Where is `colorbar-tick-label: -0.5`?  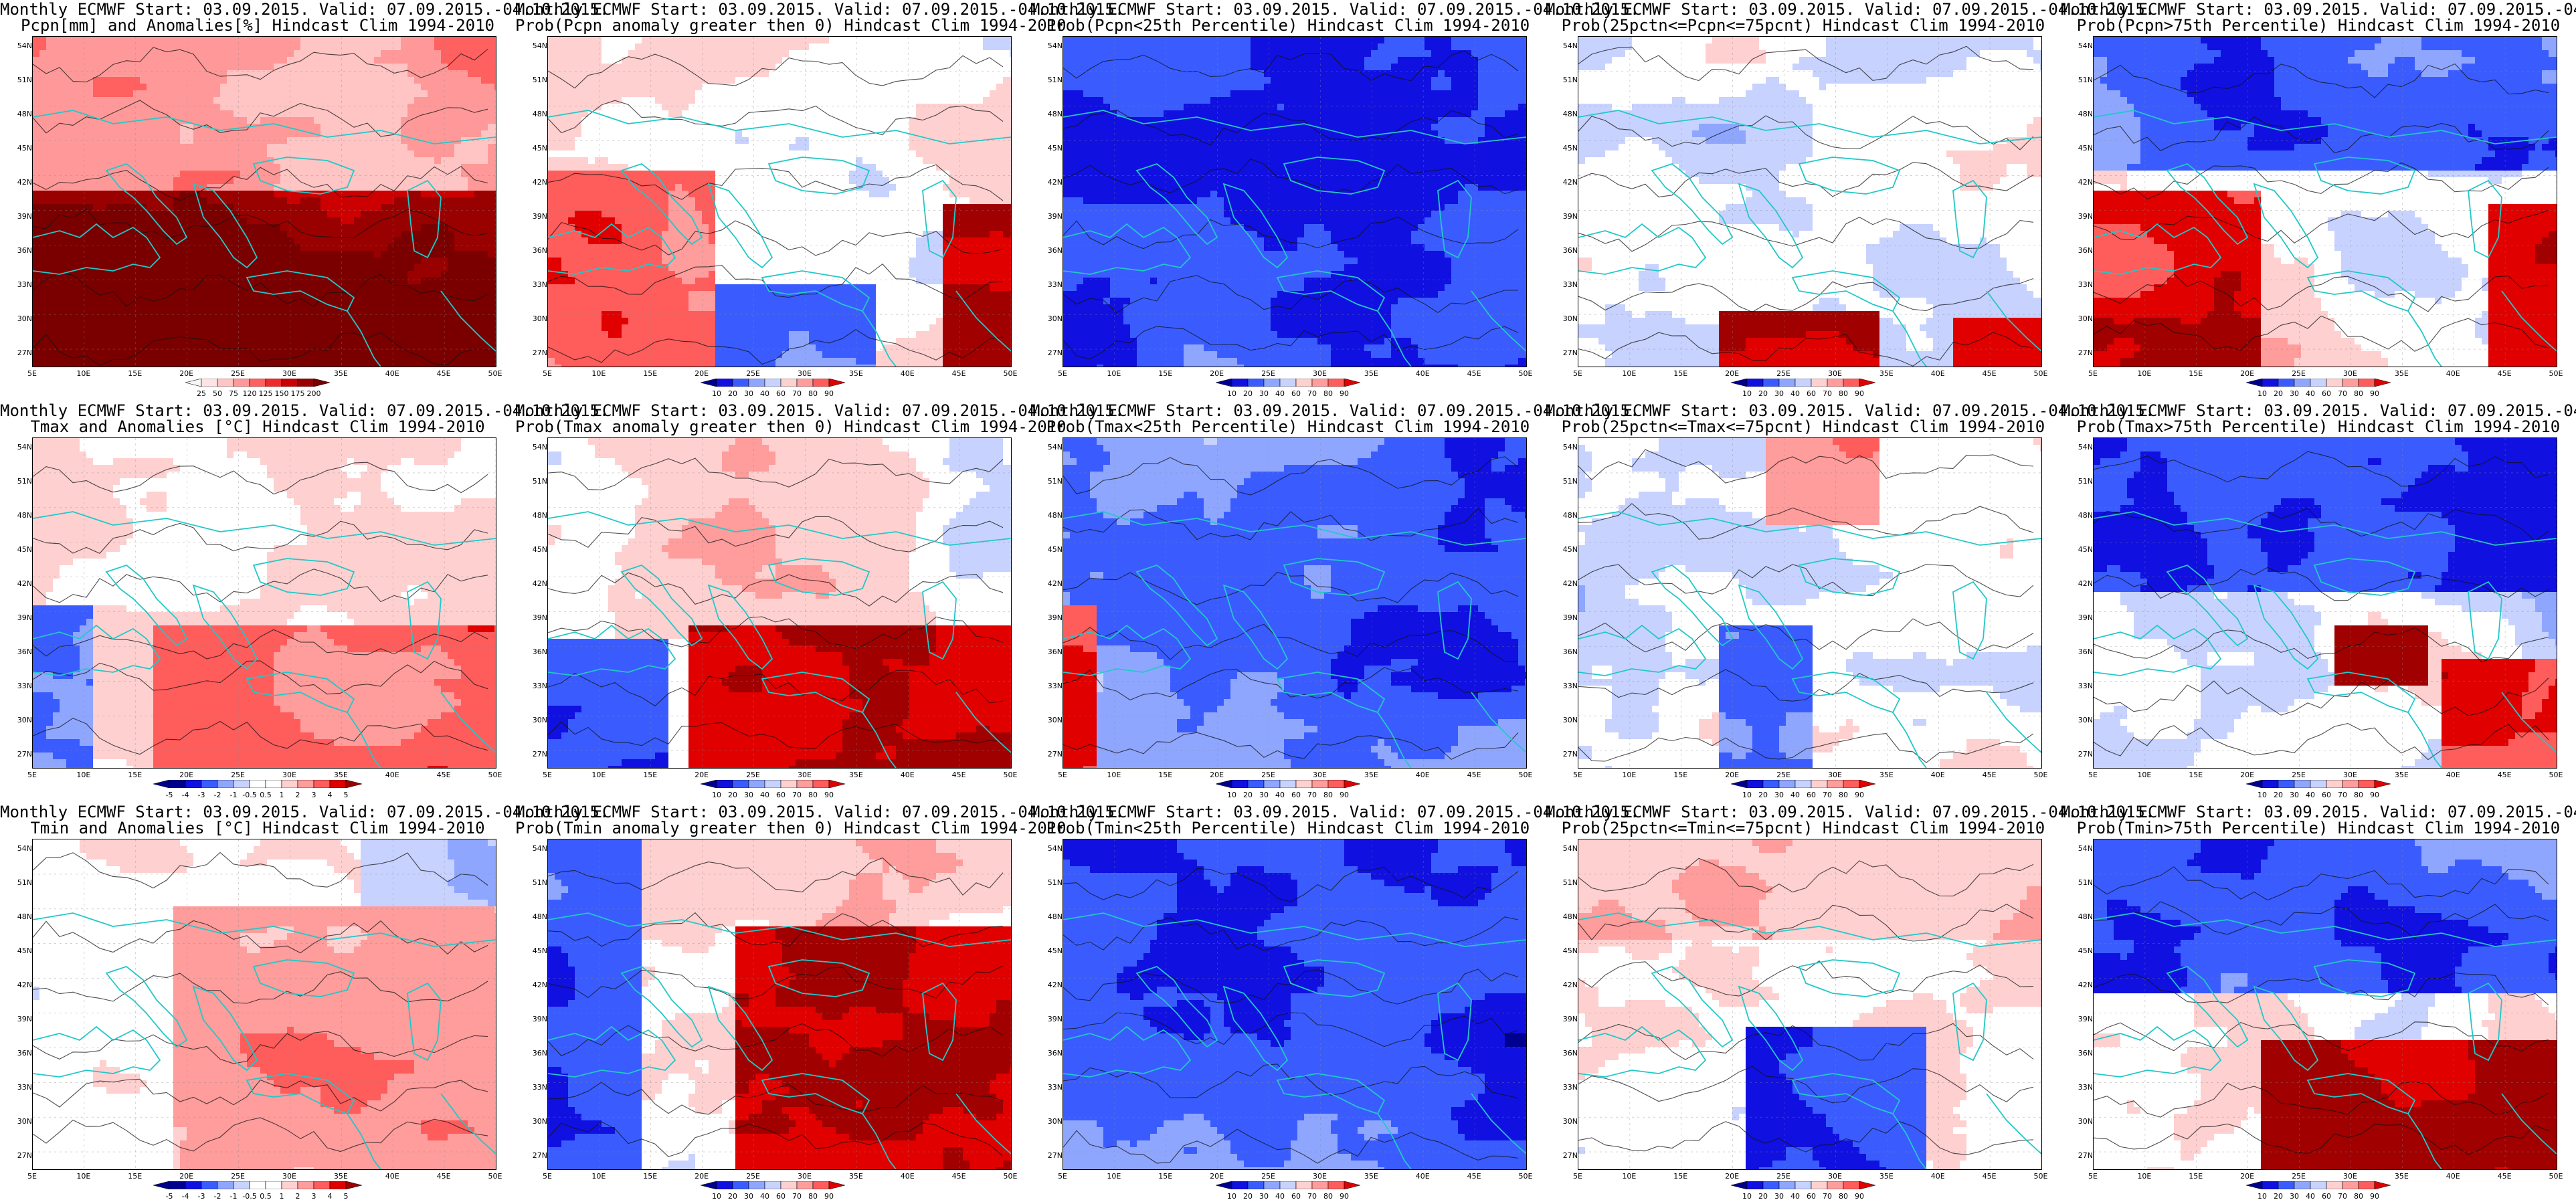 colorbar-tick-label: -0.5 is located at coordinates (249, 795).